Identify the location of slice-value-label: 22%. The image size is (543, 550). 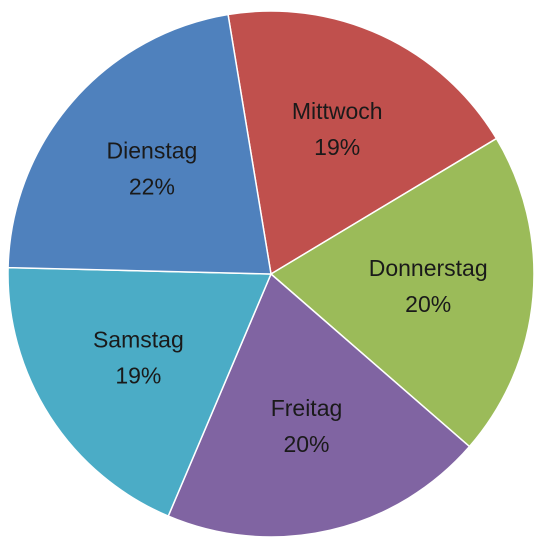
(152, 187).